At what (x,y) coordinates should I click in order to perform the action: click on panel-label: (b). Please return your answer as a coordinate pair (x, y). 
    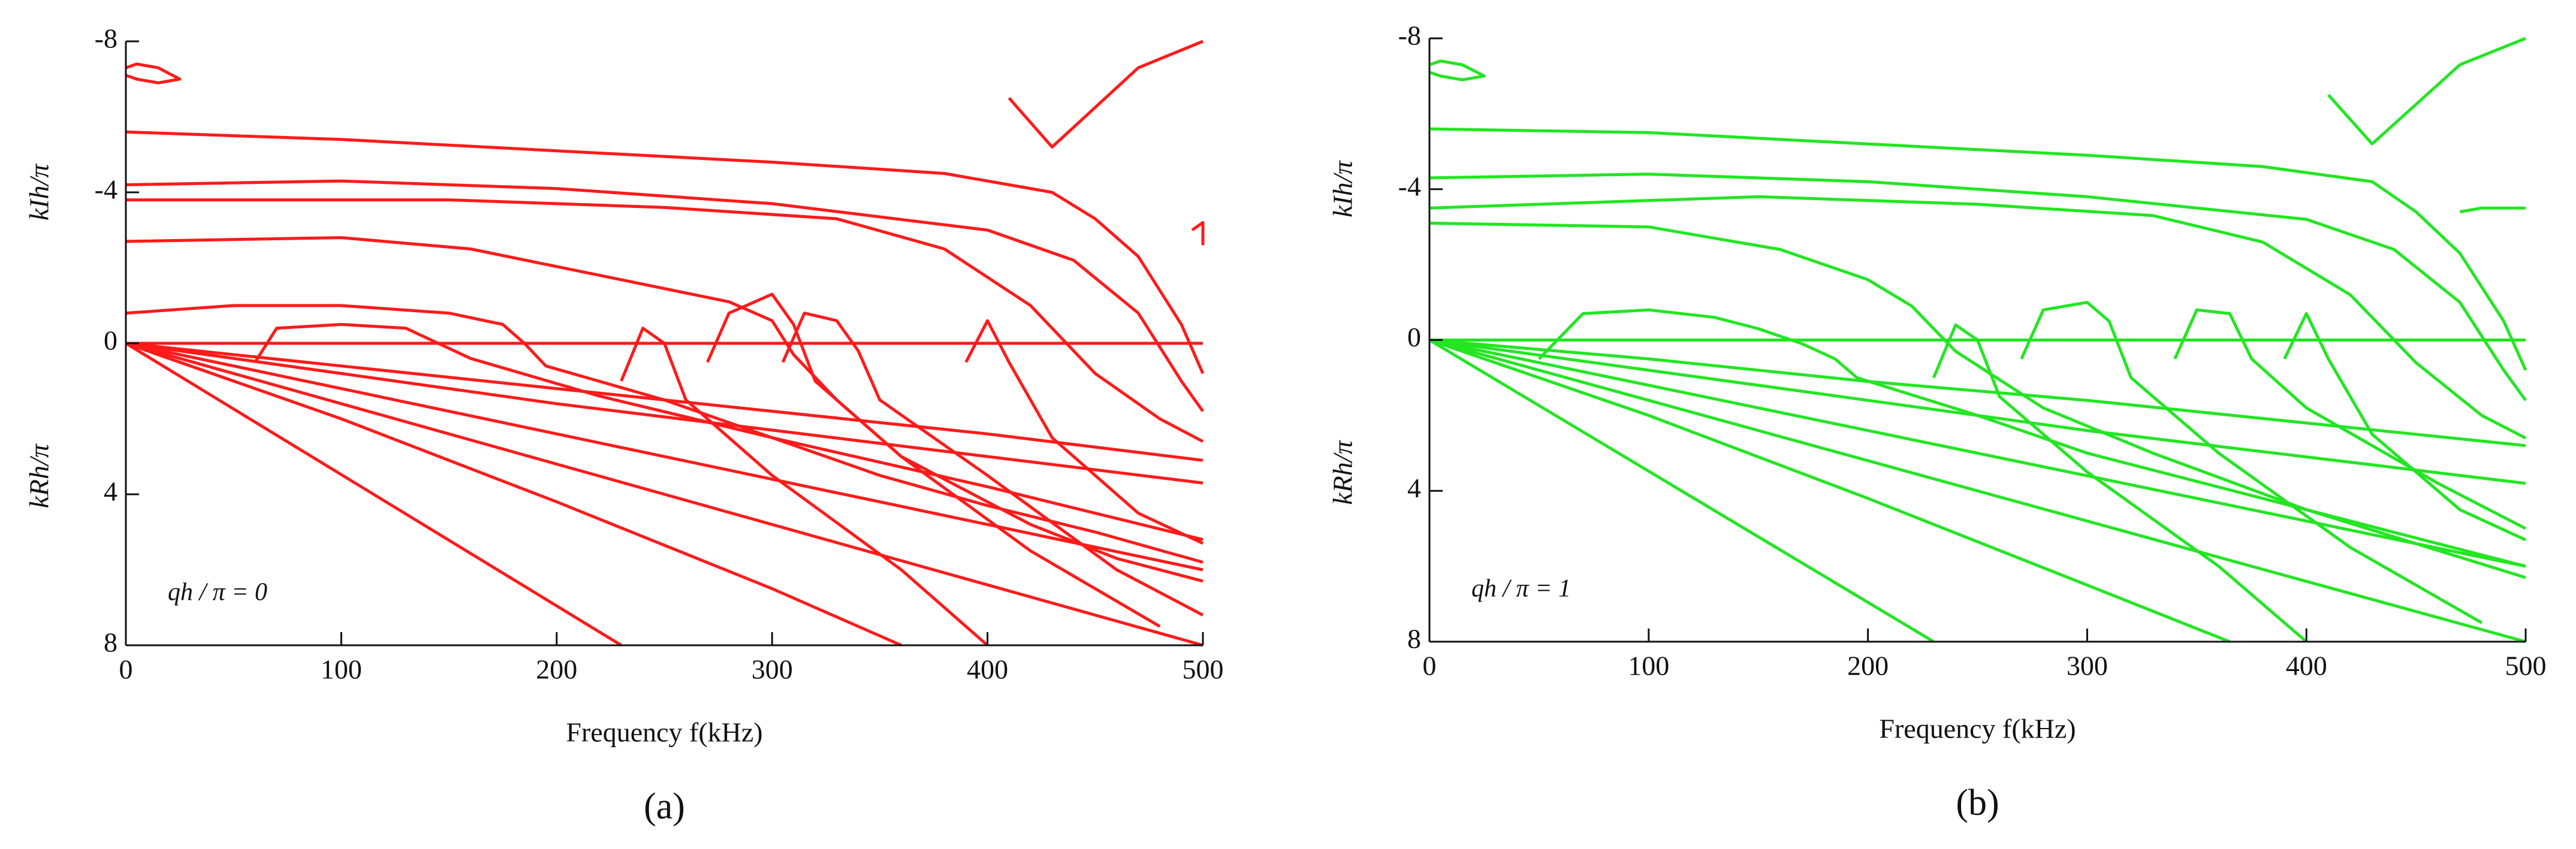
    Looking at the image, I should click on (1977, 802).